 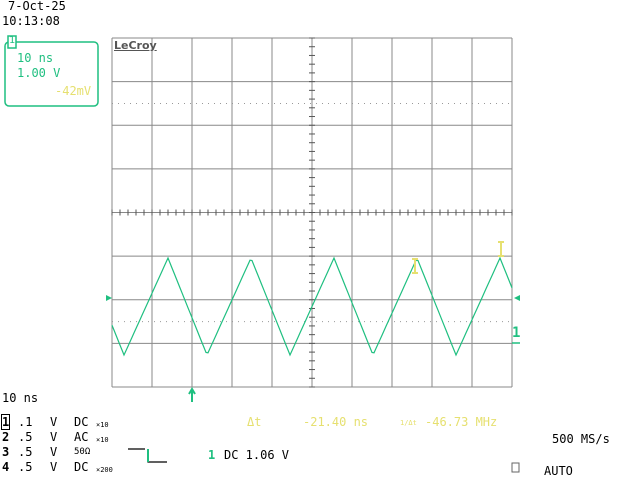 I want to click on channel-probe: ×200, so click(x=104, y=470).